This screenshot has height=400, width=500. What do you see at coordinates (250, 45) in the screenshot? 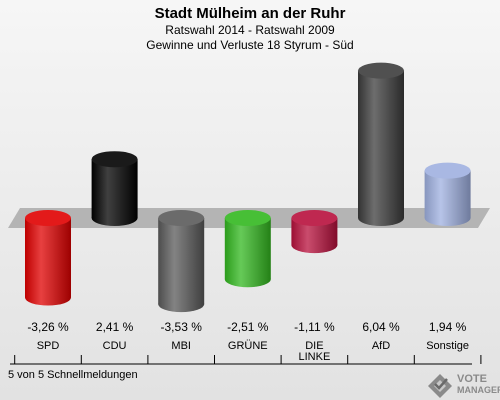
I see `chart-subtitle-2: Gewinne und Verluste 18 Styrum - Süd` at bounding box center [250, 45].